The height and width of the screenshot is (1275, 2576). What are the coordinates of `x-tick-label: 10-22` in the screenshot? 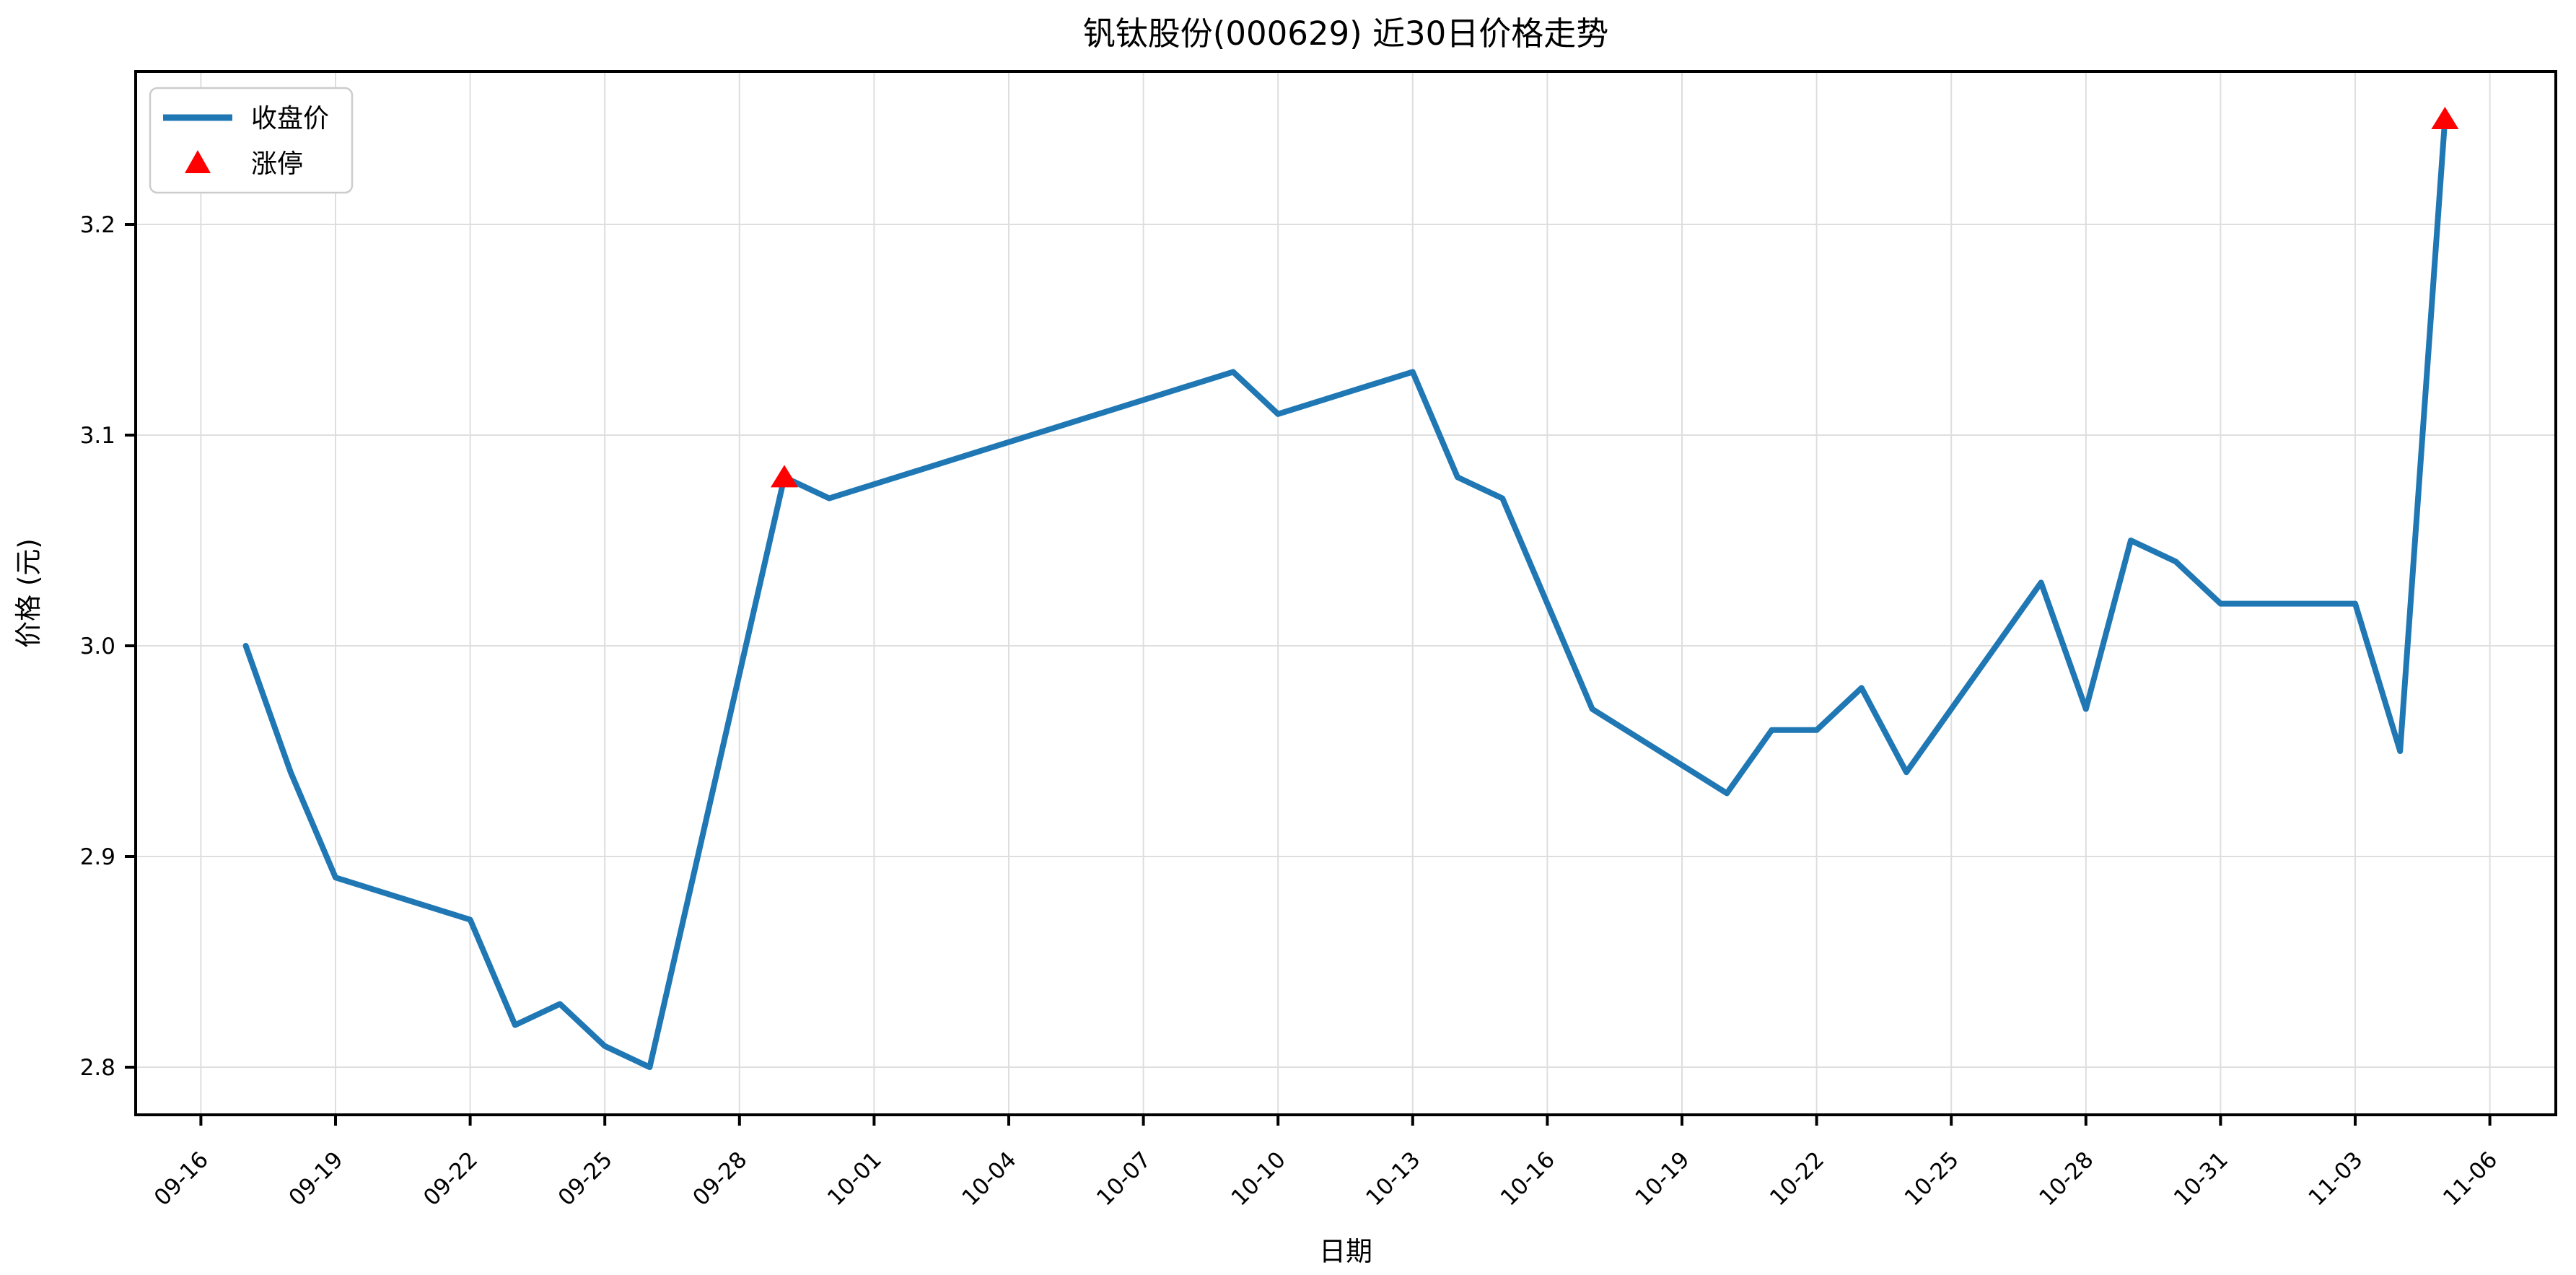 It's located at (1797, 1179).